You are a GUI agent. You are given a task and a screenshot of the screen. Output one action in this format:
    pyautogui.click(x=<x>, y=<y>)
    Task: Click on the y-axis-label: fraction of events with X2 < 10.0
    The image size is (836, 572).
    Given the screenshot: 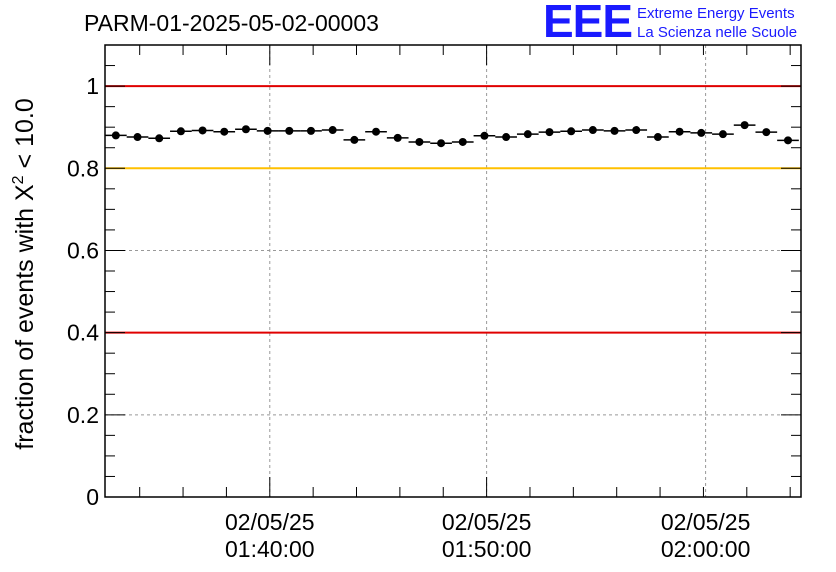 What is the action you would take?
    pyautogui.click(x=24, y=273)
    